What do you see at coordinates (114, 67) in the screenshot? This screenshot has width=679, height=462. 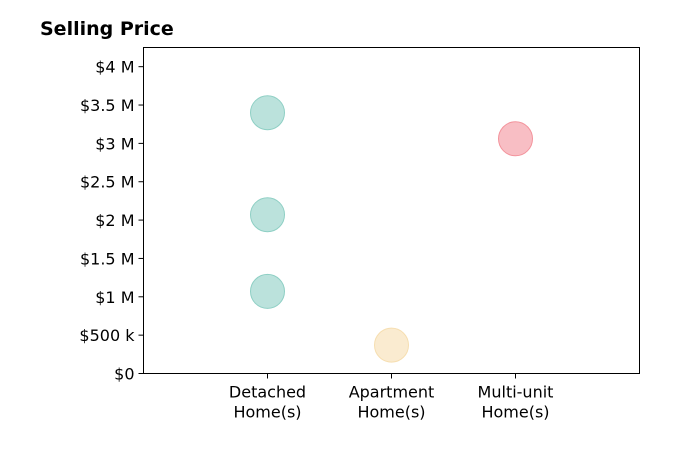 I see `y-tick-label: $4 M` at bounding box center [114, 67].